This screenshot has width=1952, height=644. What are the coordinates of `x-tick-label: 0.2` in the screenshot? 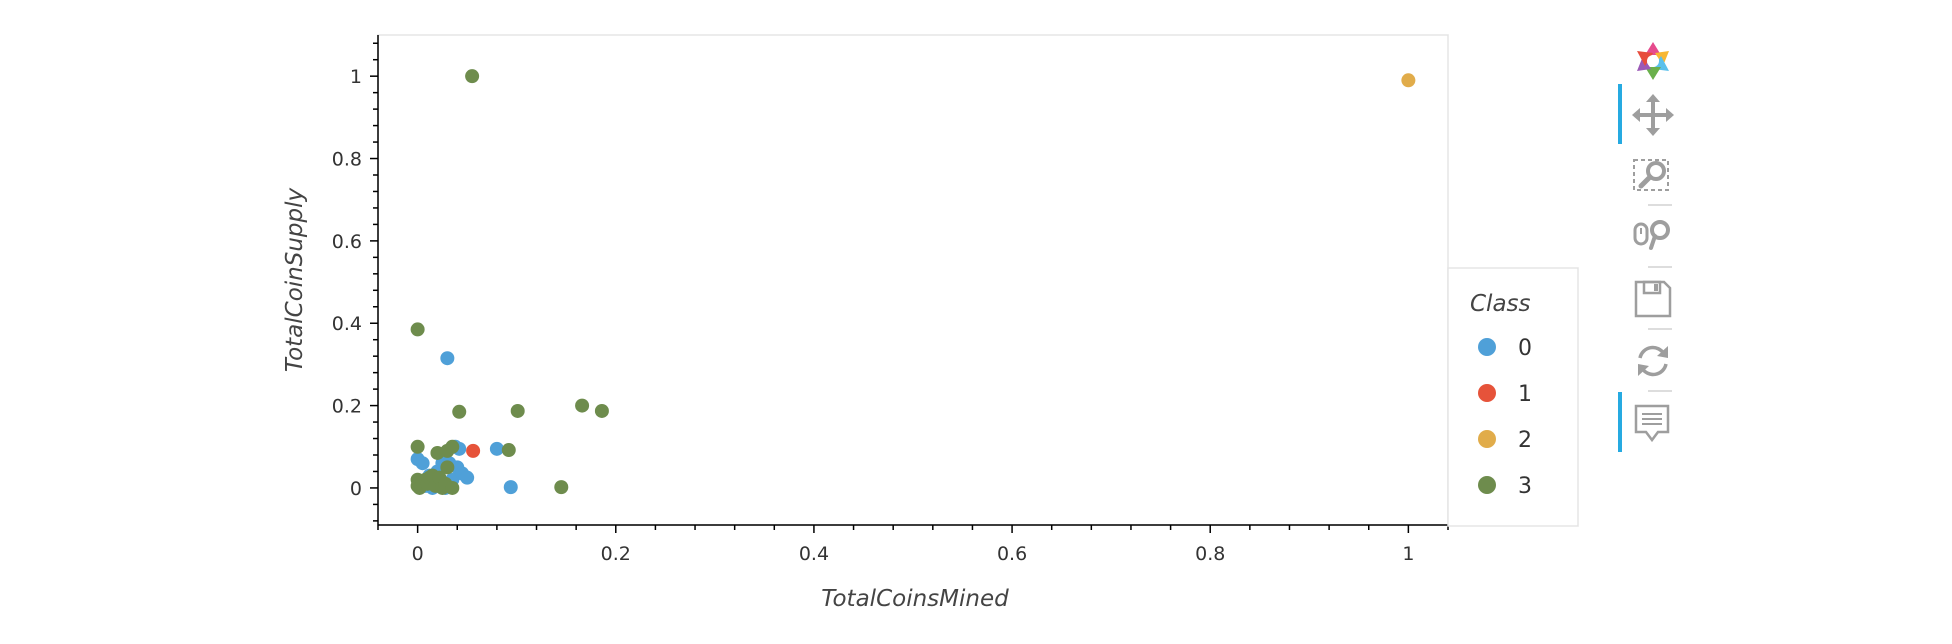 It's located at (616, 554).